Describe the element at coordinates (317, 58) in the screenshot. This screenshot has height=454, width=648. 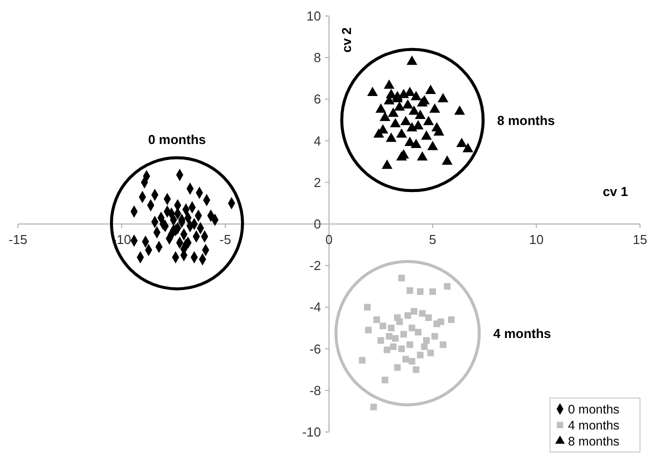
I see `y-tick-label: 8` at that location.